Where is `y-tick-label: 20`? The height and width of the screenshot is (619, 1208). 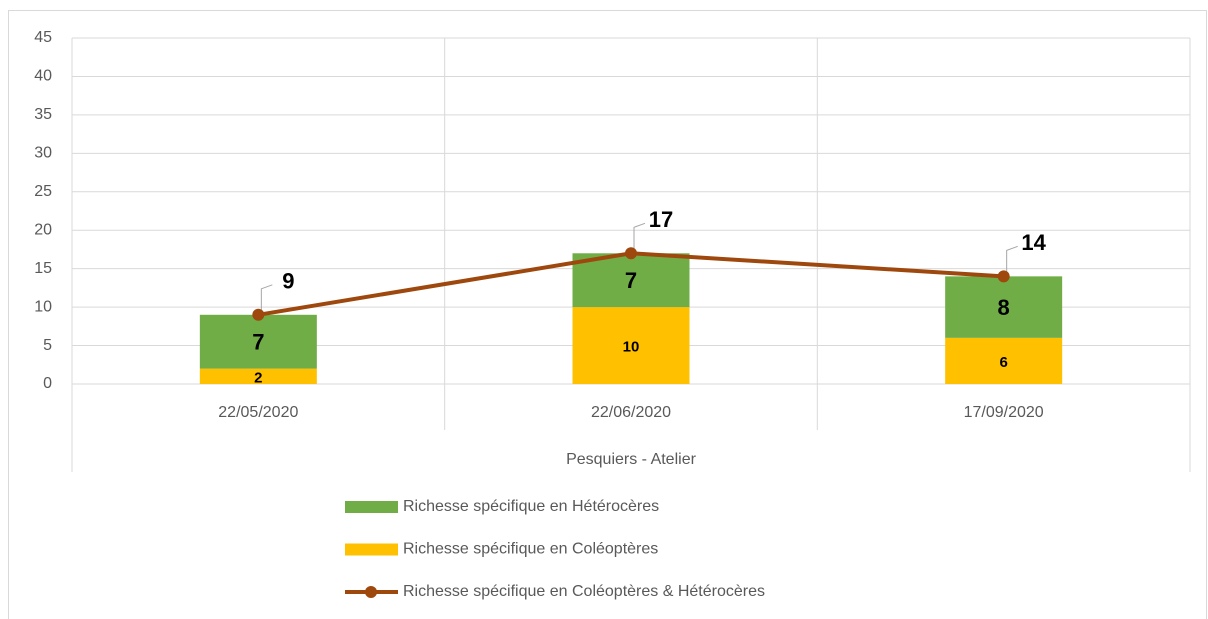 y-tick-label: 20 is located at coordinates (43, 229).